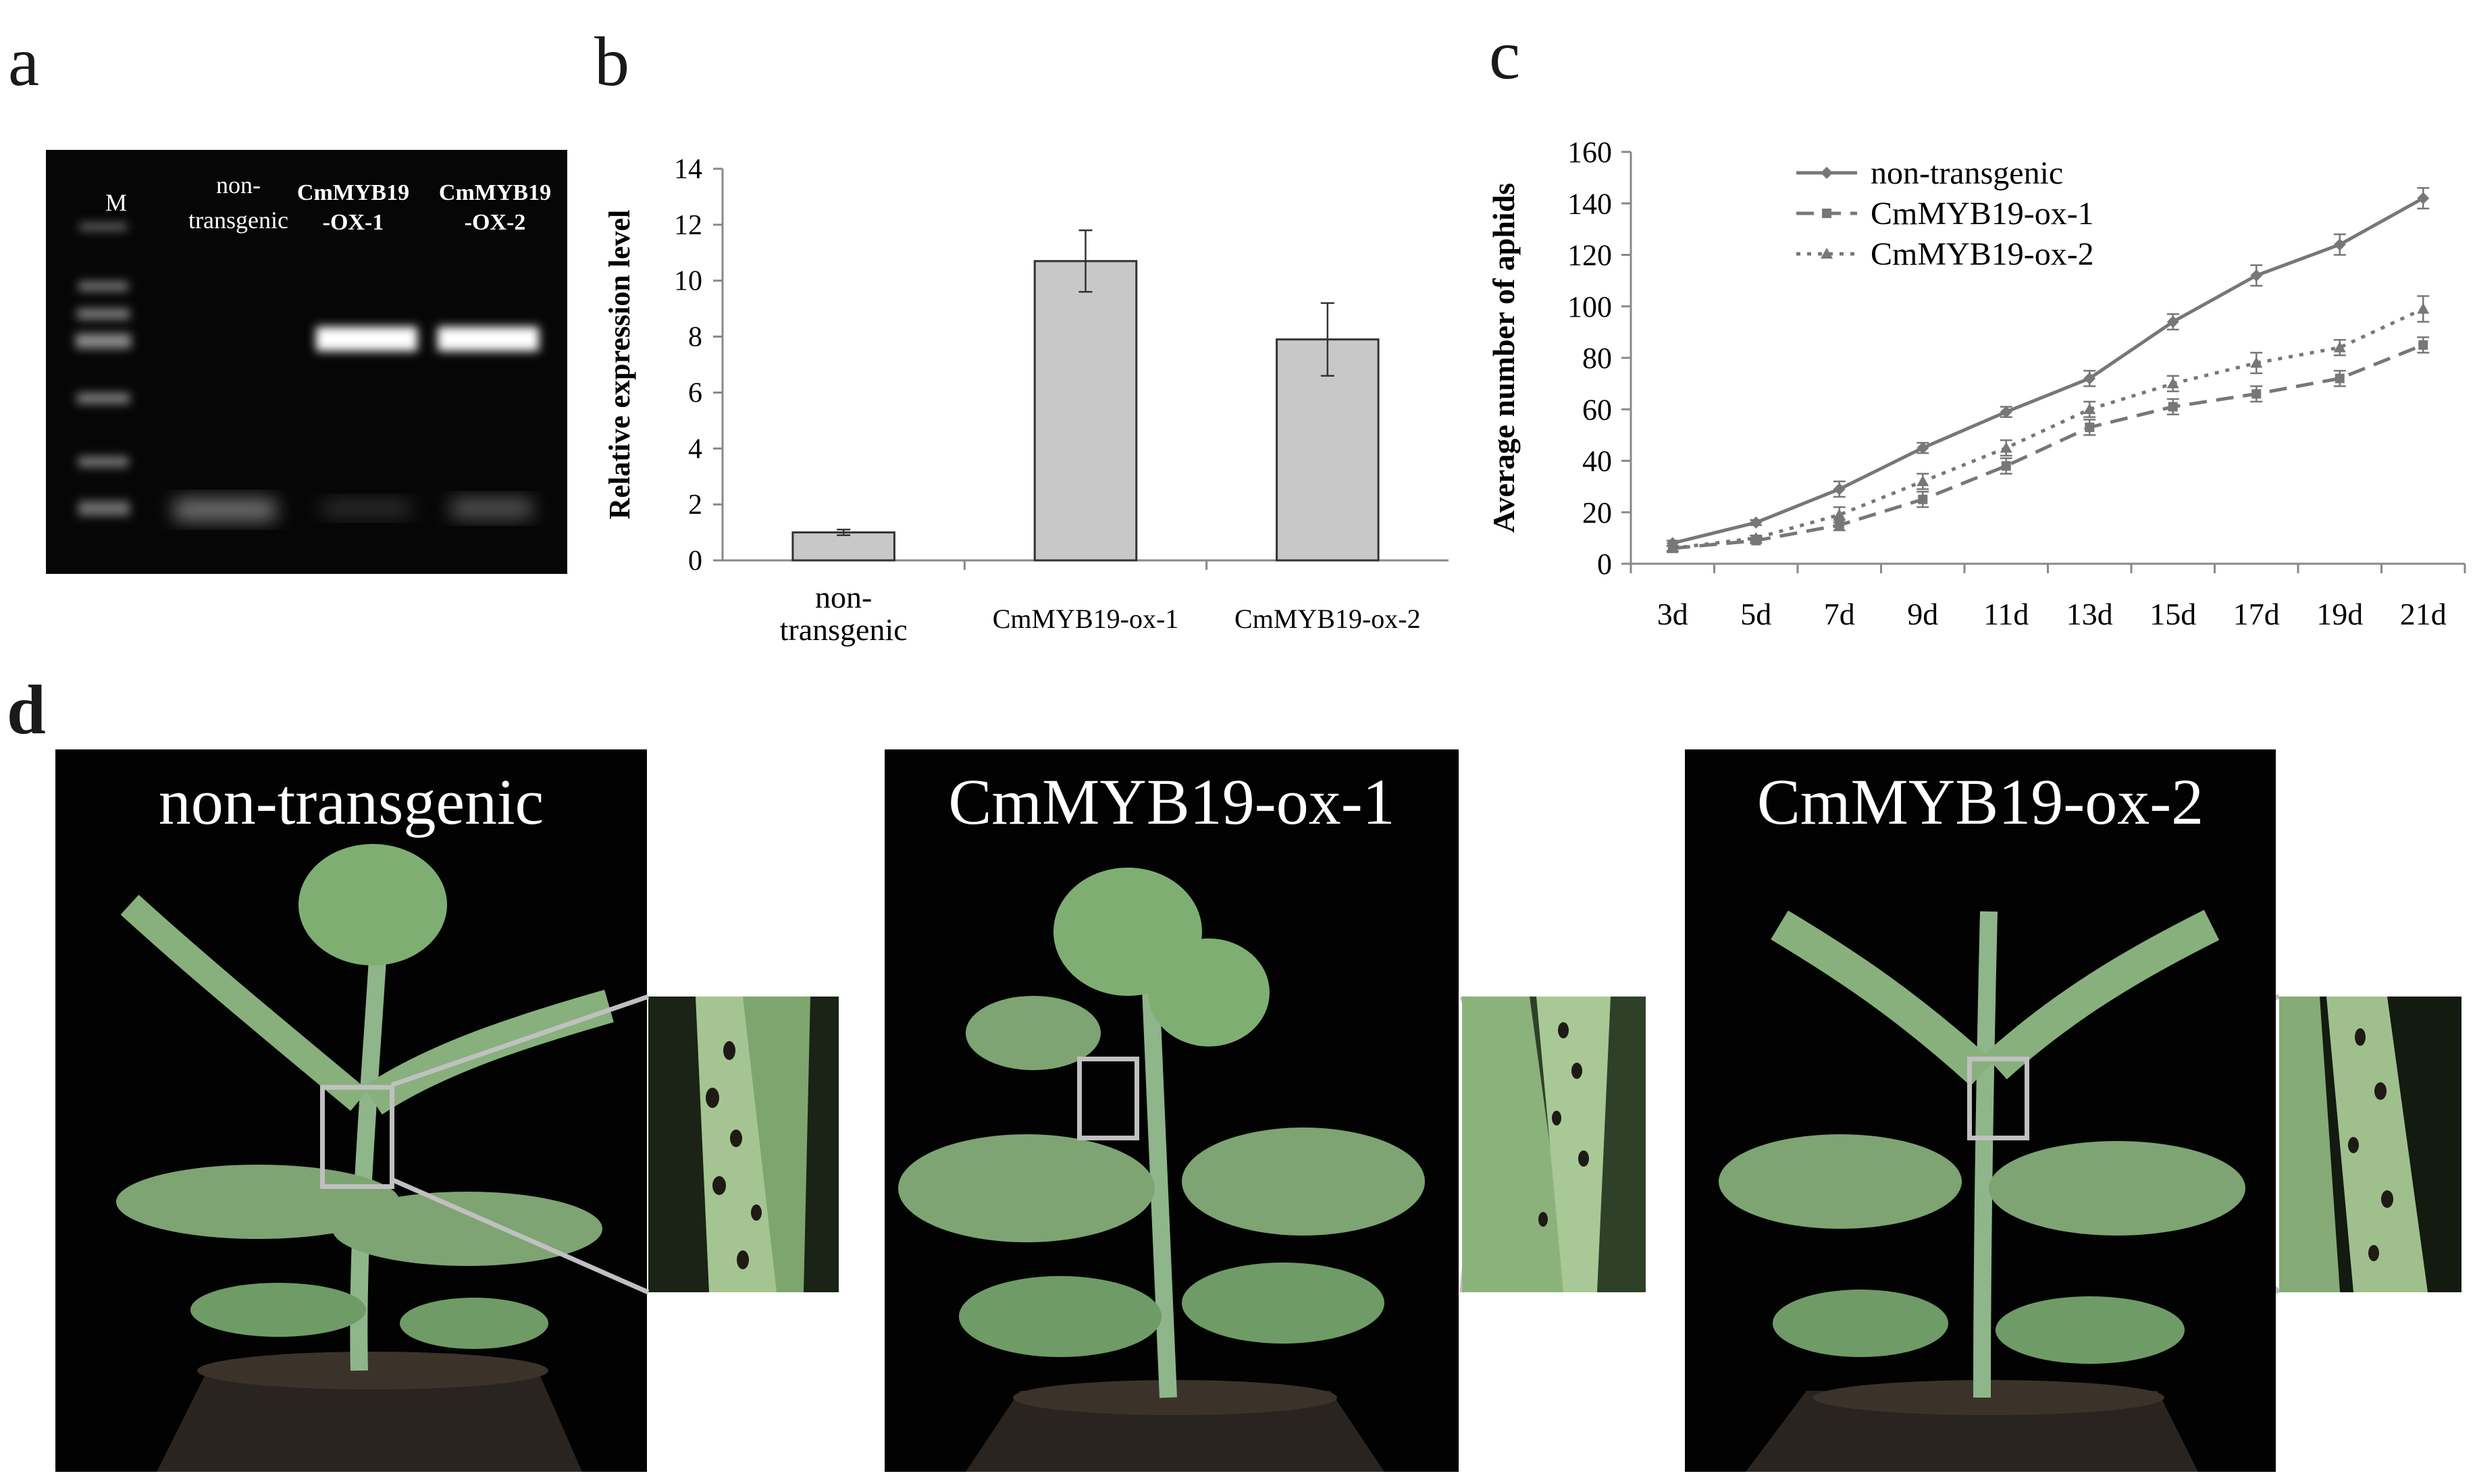 The height and width of the screenshot is (1484, 2475). What do you see at coordinates (1983, 254) in the screenshot?
I see `legend-label: CmMYB19-ox-2` at bounding box center [1983, 254].